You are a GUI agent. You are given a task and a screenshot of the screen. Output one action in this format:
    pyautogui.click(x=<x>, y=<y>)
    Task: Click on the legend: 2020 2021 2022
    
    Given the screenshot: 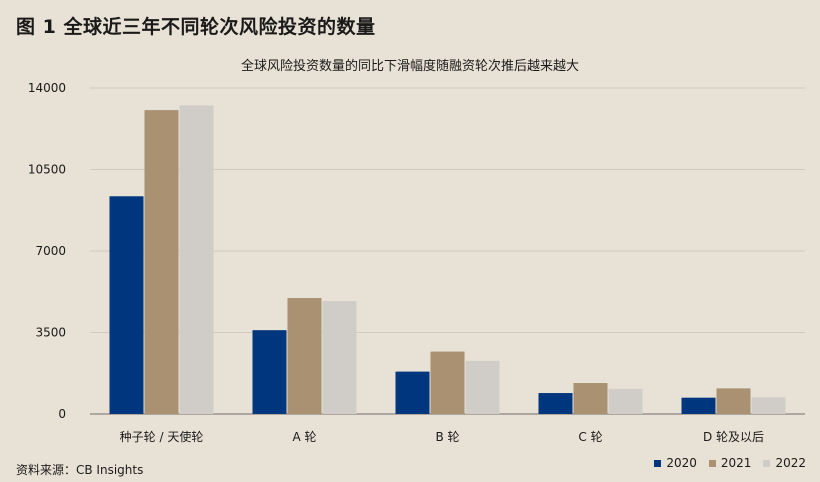 What is the action you would take?
    pyautogui.click(x=730, y=463)
    